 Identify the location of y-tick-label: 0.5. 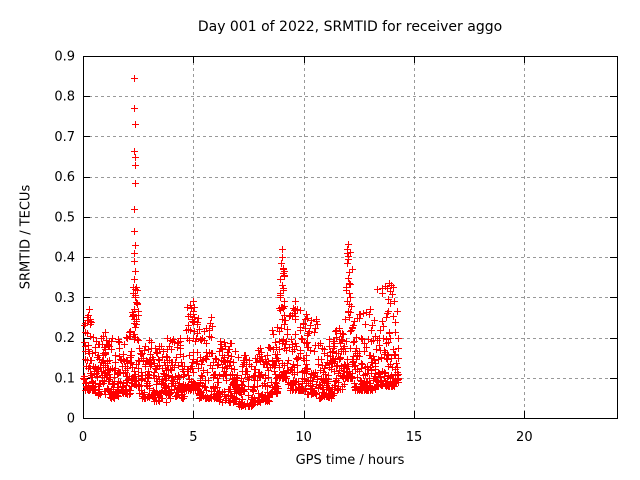
(64, 217).